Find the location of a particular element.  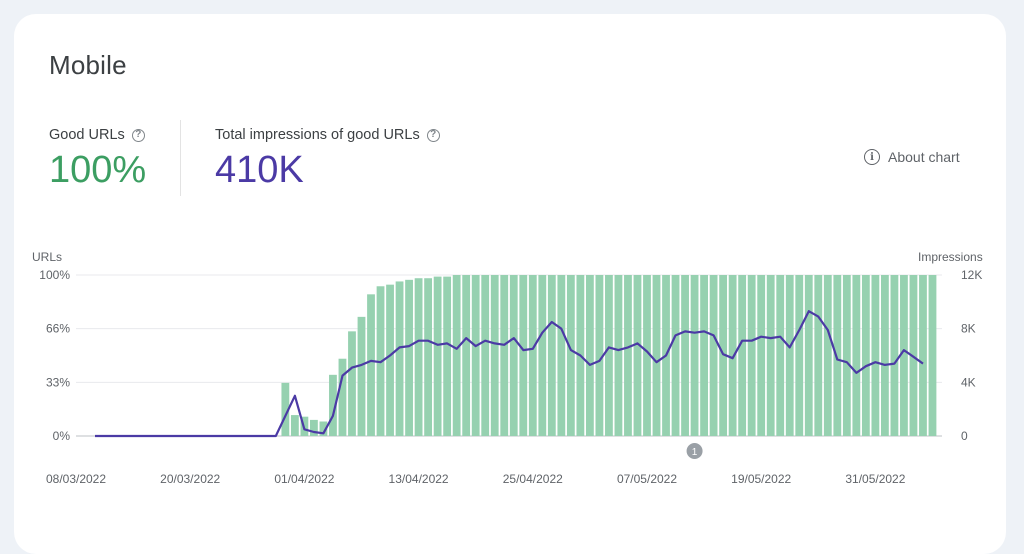

x-tick-label: 08/03/2022 is located at coordinates (76, 479).